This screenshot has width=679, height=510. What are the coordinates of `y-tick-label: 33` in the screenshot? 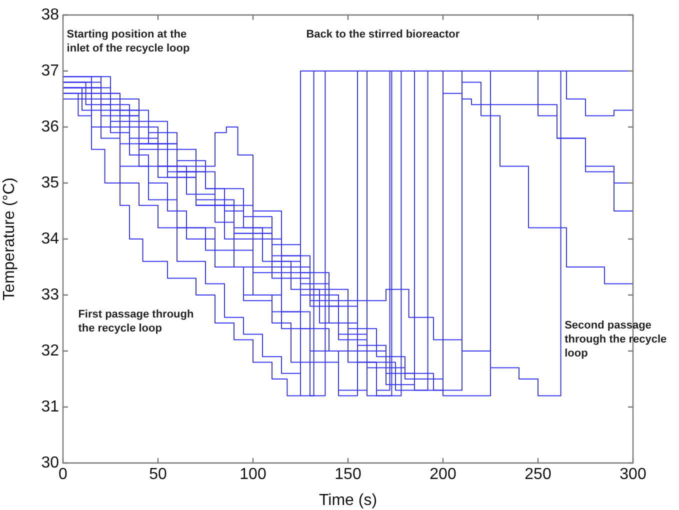 It's located at (50, 295).